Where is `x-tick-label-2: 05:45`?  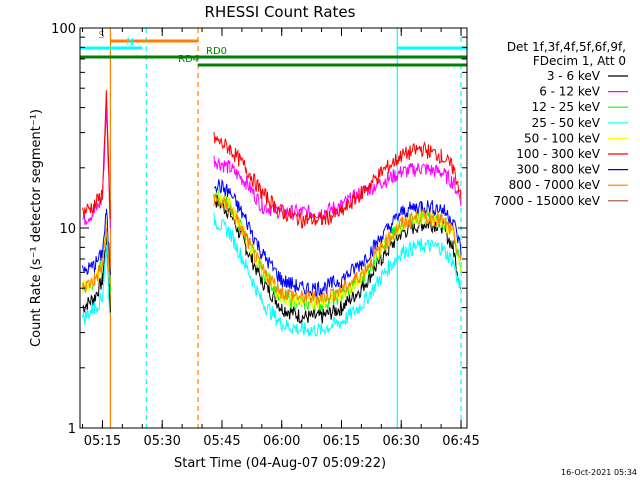 x-tick-label-2: 05:45 is located at coordinates (221, 441).